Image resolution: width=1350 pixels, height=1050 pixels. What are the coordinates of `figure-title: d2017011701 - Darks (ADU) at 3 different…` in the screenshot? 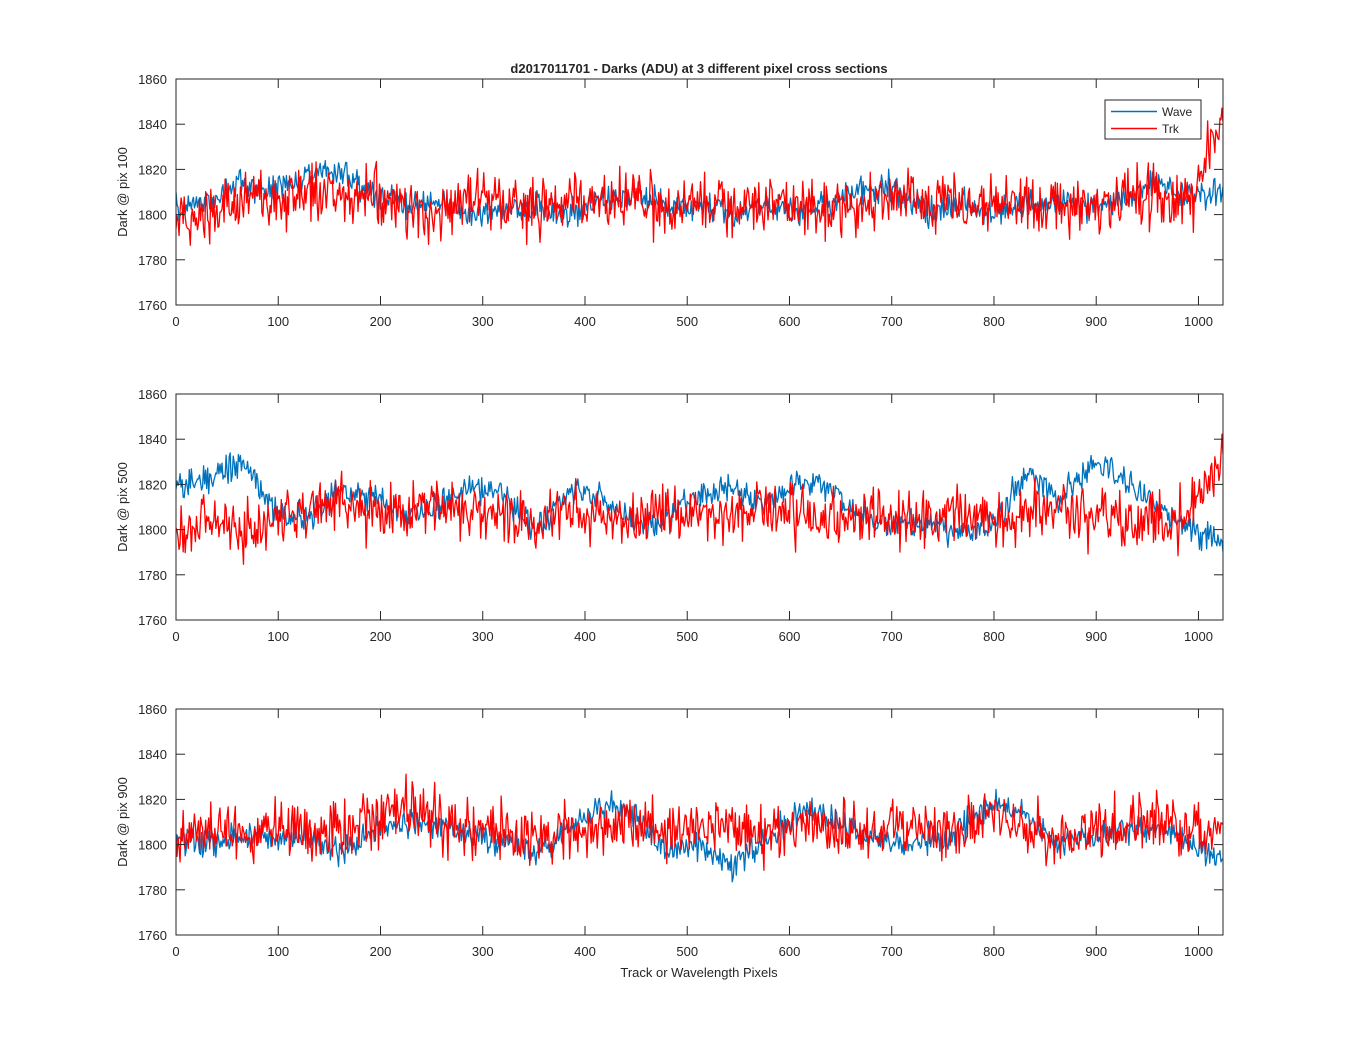 It's located at (698, 68).